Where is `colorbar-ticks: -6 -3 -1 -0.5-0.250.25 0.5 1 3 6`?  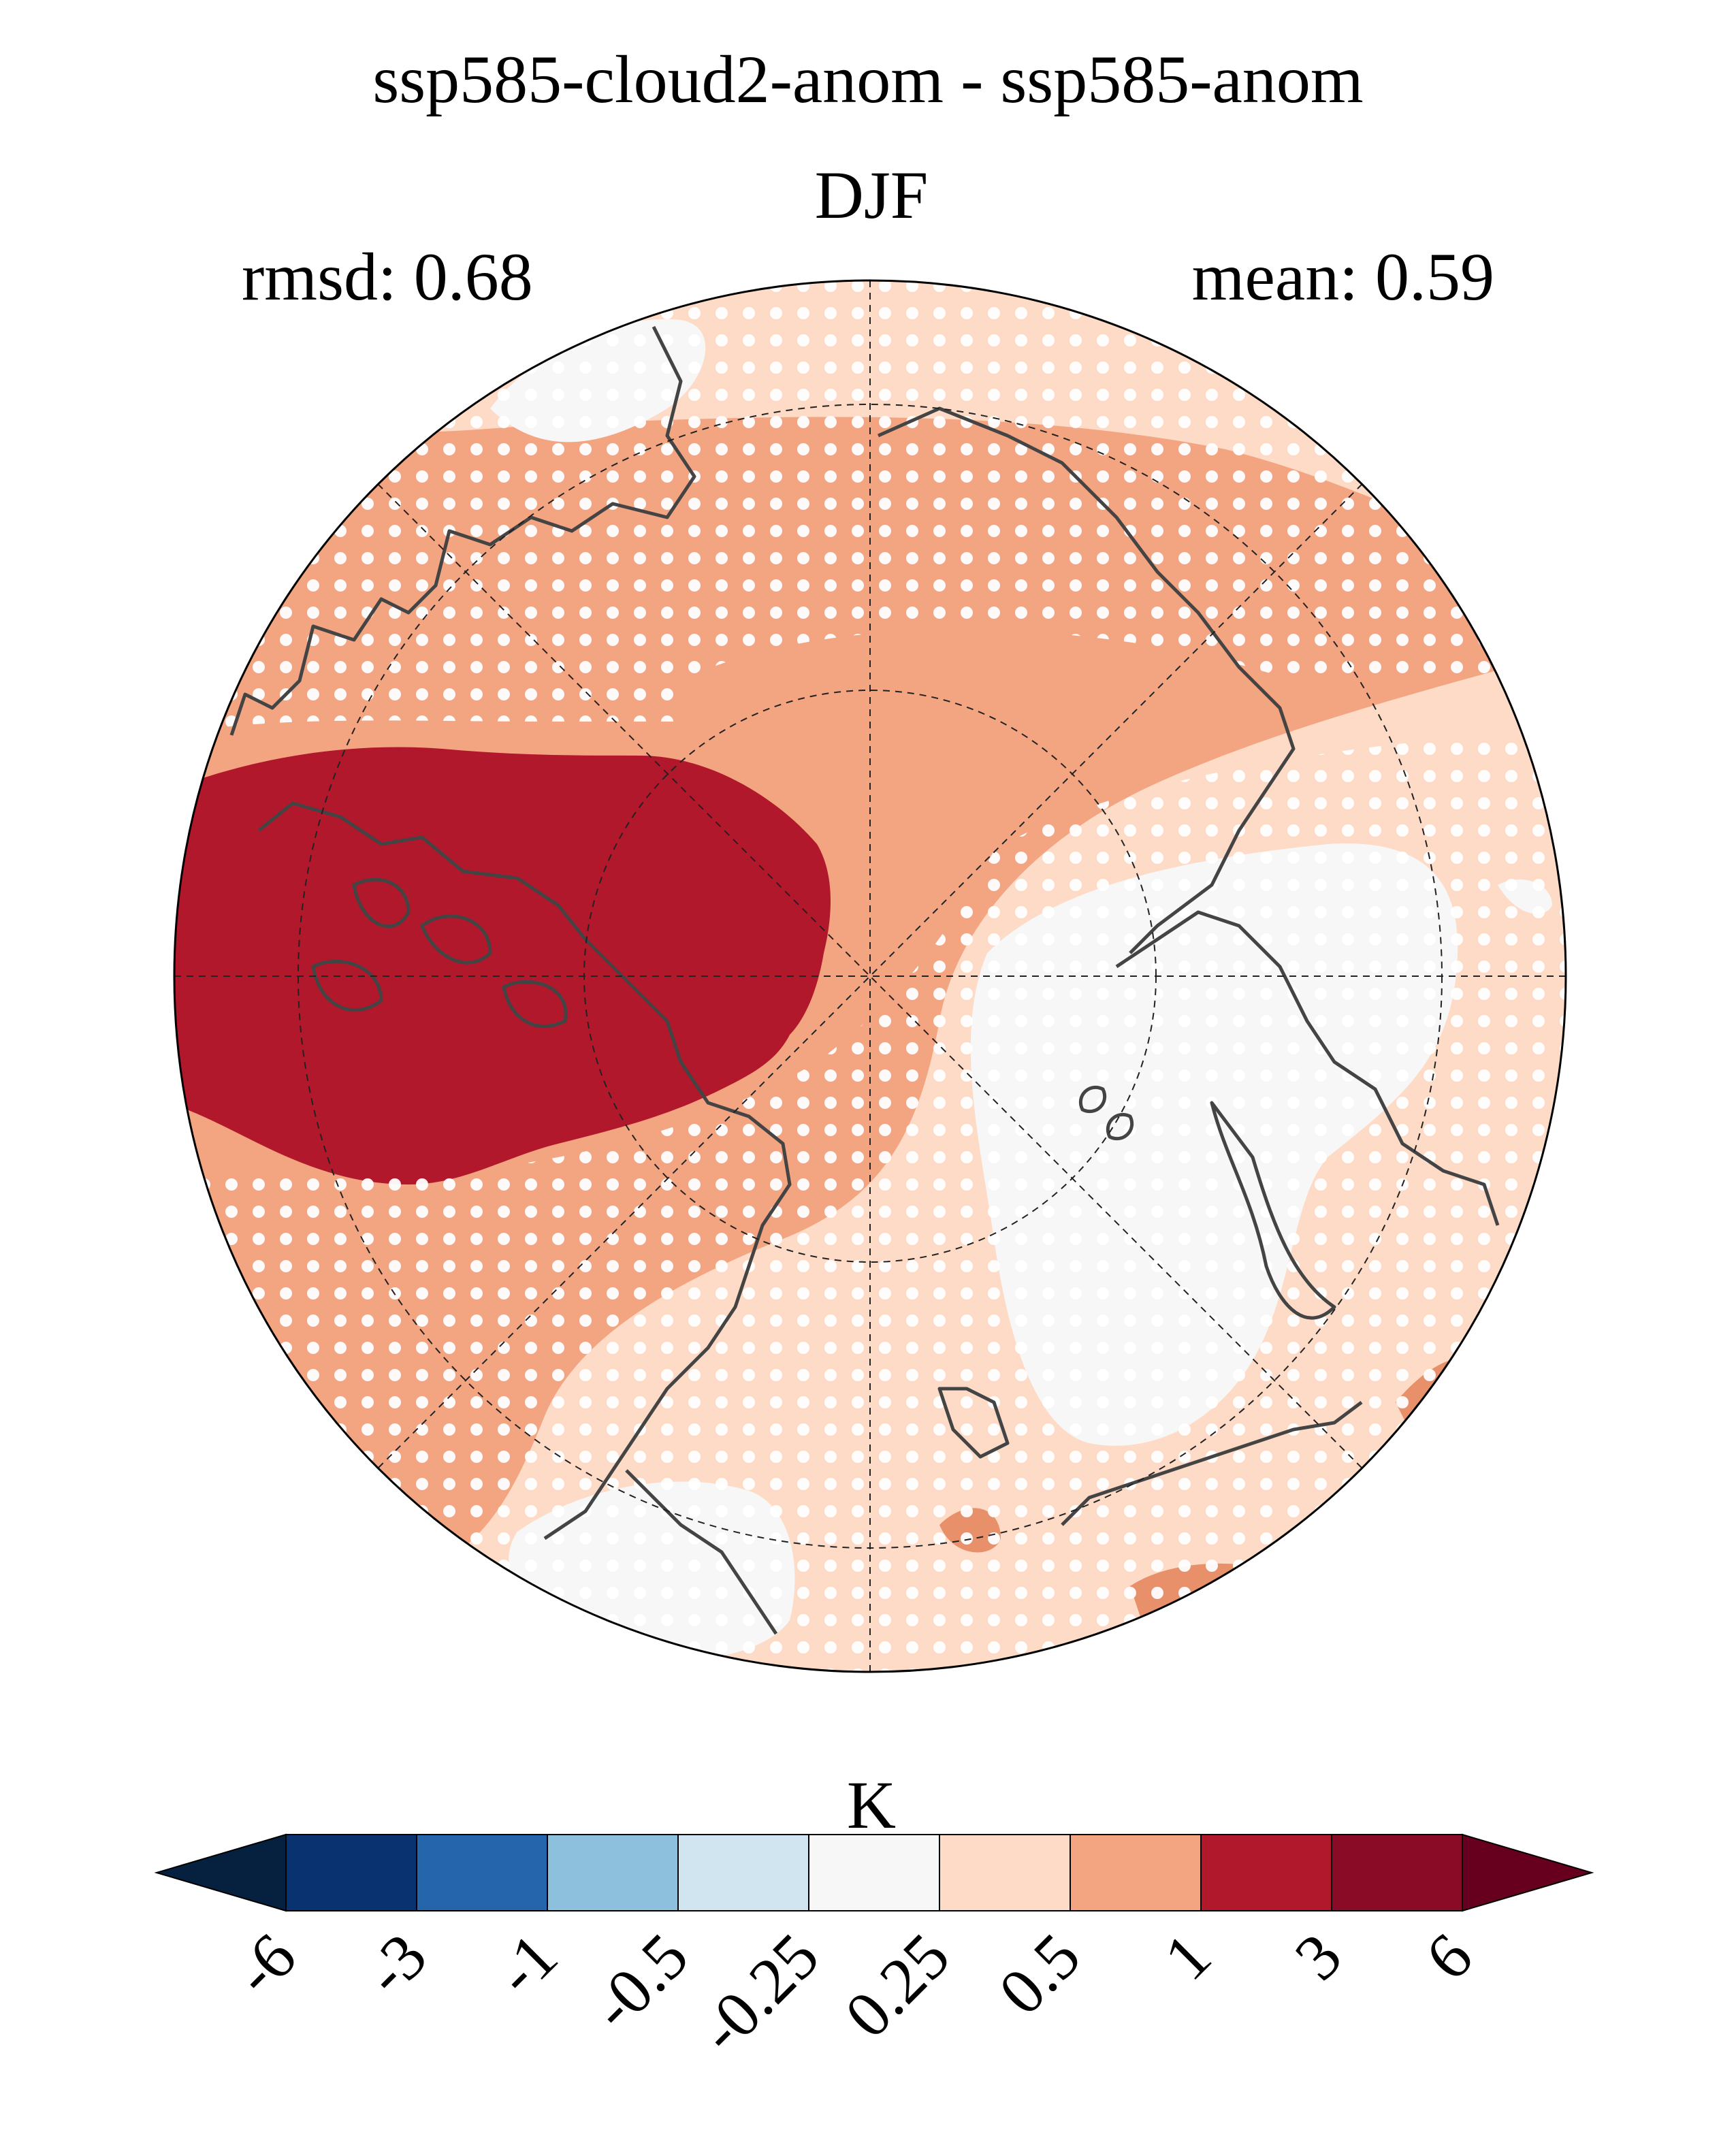 colorbar-ticks: -6 -3 -1 -0.5-0.250.25 0.5 1 3 6 is located at coordinates (853, 1993).